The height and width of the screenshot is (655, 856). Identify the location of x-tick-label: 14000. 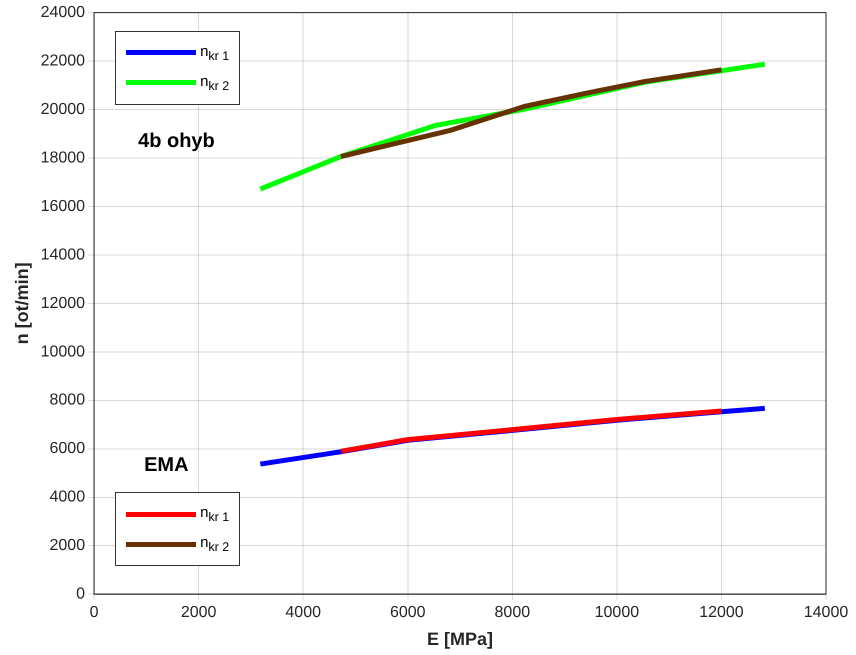
(826, 613).